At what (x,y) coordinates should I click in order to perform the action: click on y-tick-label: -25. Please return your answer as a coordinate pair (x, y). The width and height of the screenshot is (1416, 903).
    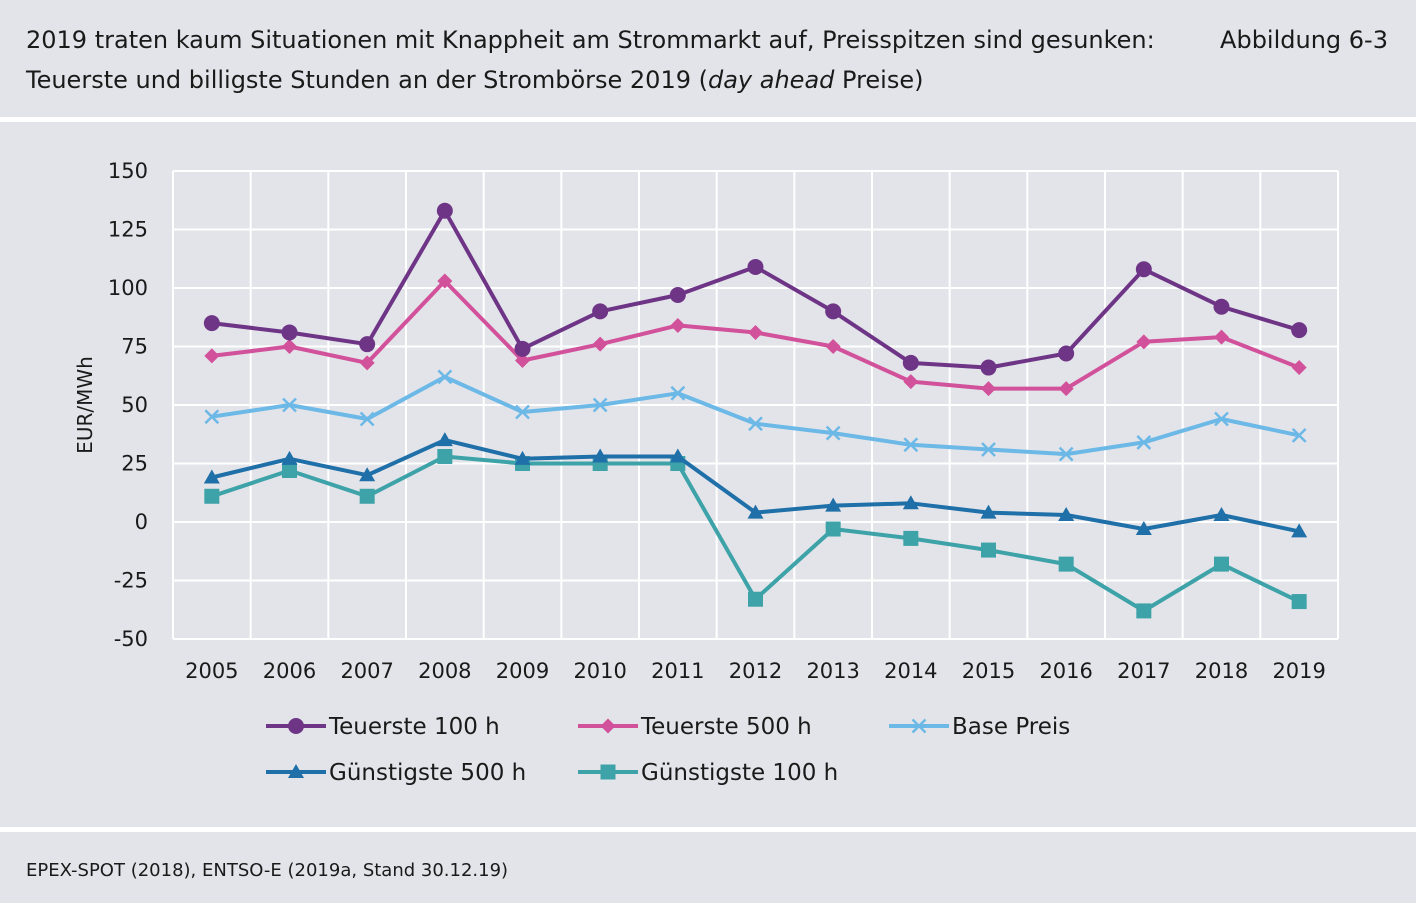
    Looking at the image, I should click on (131, 581).